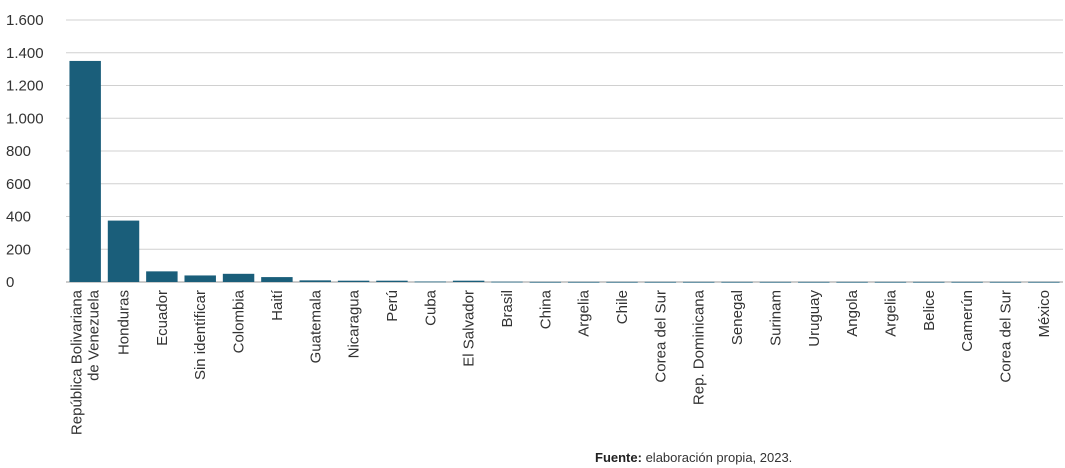  I want to click on x-tick-label: Camerún, so click(967, 321).